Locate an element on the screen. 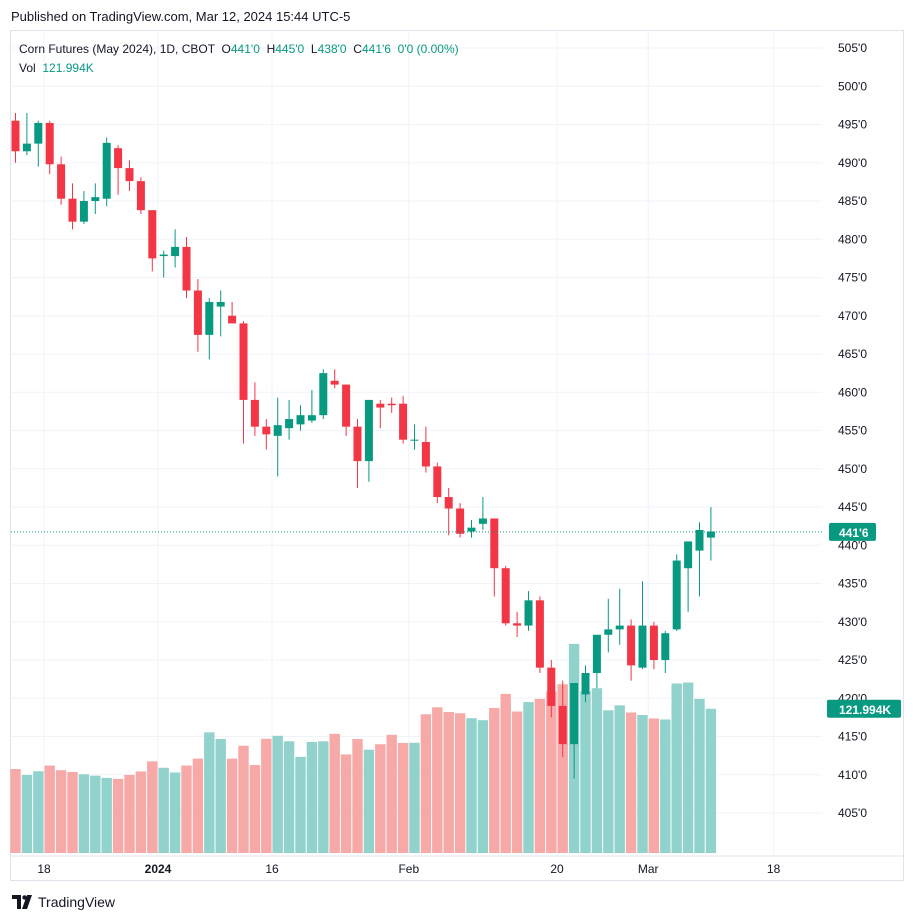 The image size is (916, 923). legend-volume-row: Vol 121.994K is located at coordinates (239, 68).